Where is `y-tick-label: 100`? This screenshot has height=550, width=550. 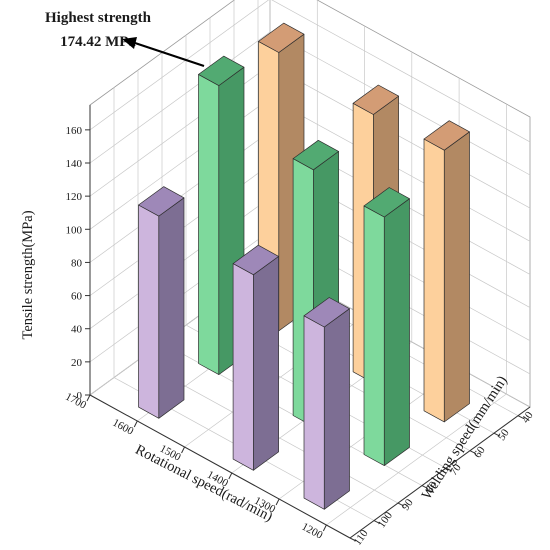
y-tick-label: 100 is located at coordinates (386, 519).